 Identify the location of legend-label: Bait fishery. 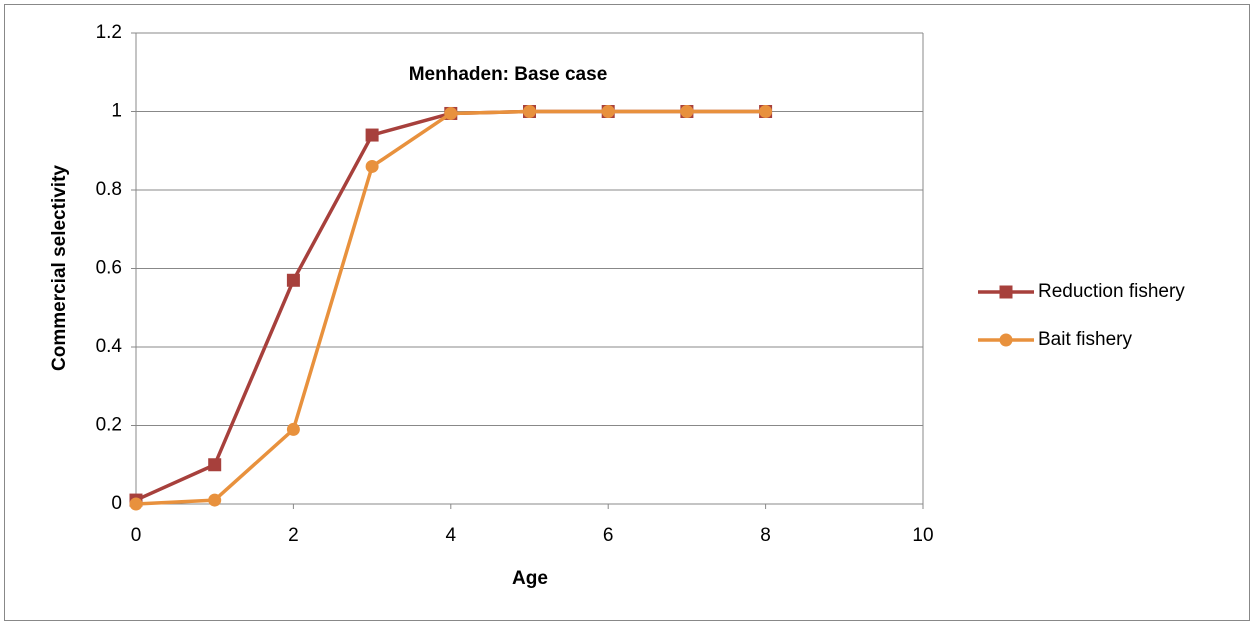
(1085, 339).